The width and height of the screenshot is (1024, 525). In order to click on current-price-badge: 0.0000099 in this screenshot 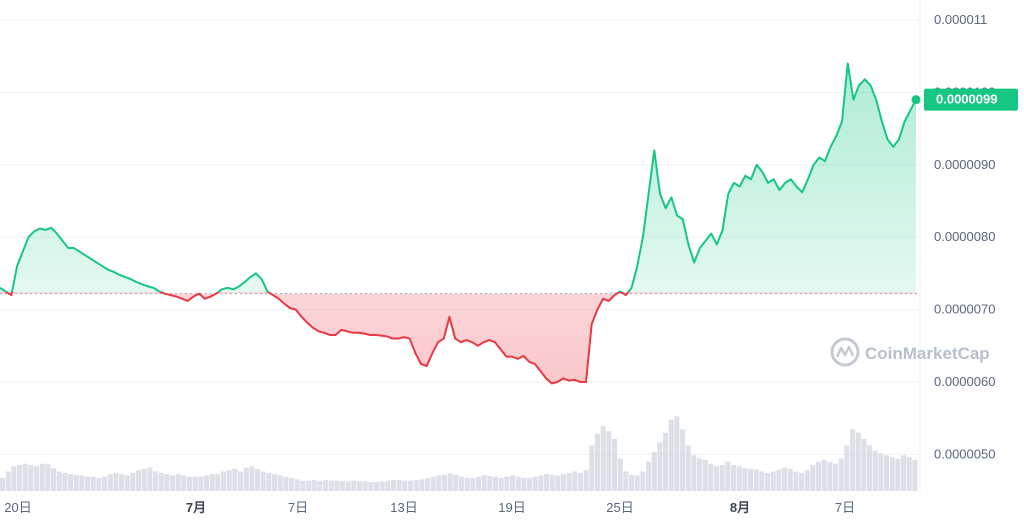, I will do `click(971, 99)`.